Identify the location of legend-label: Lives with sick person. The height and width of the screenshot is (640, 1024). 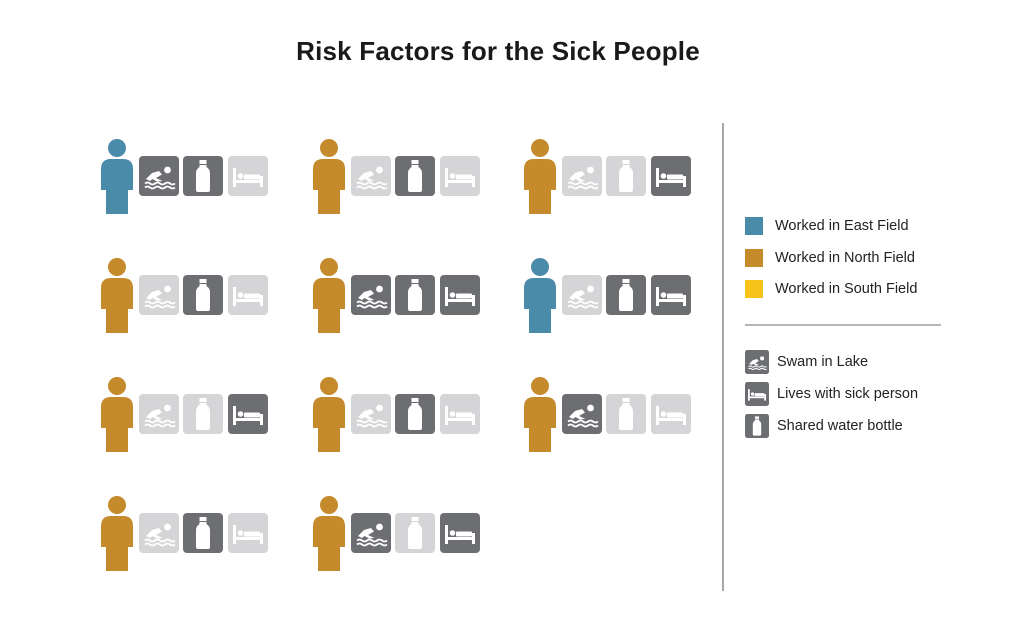
(848, 394).